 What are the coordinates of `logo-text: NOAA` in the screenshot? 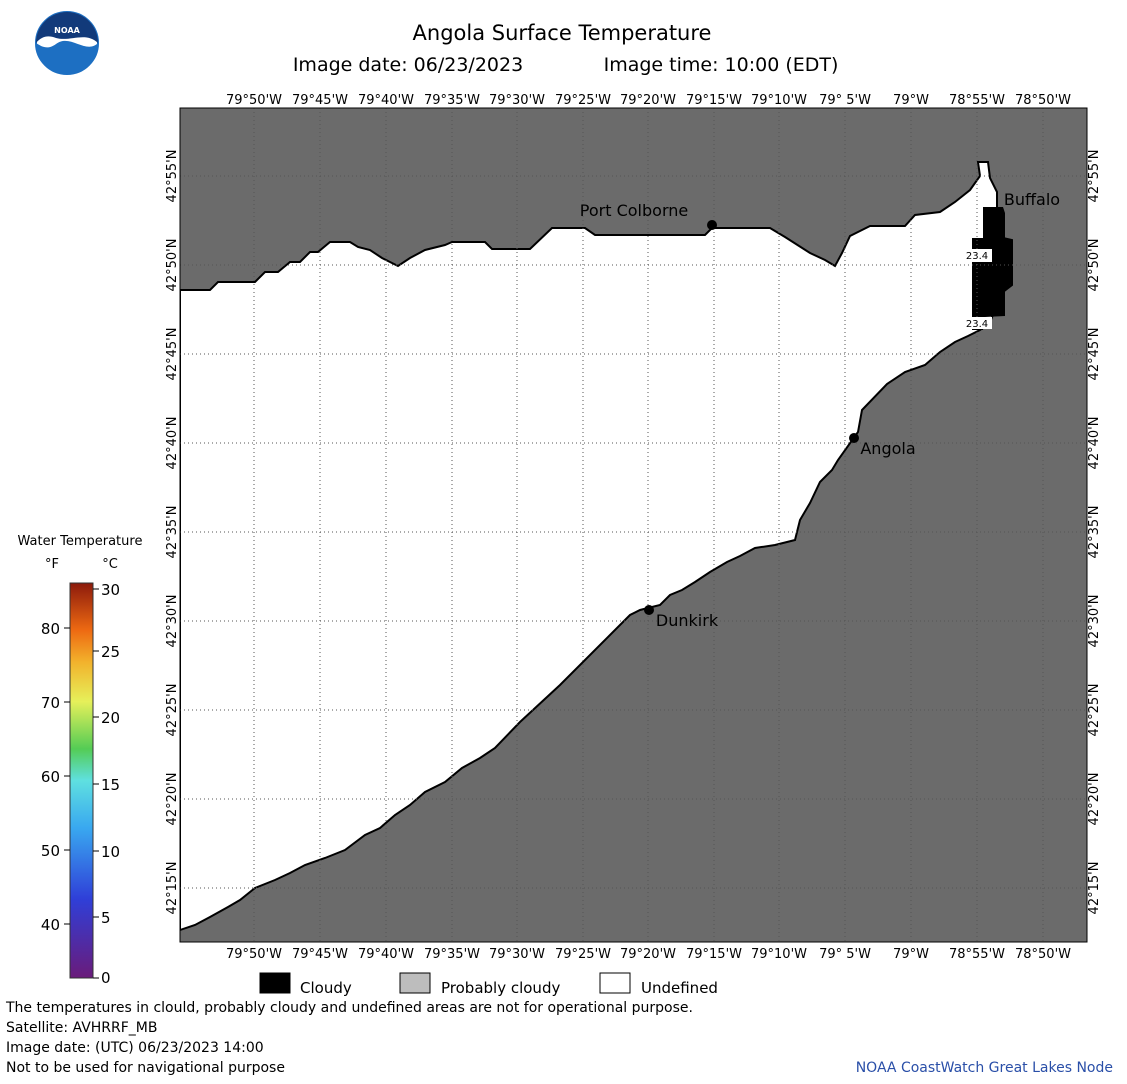 It's located at (67, 30).